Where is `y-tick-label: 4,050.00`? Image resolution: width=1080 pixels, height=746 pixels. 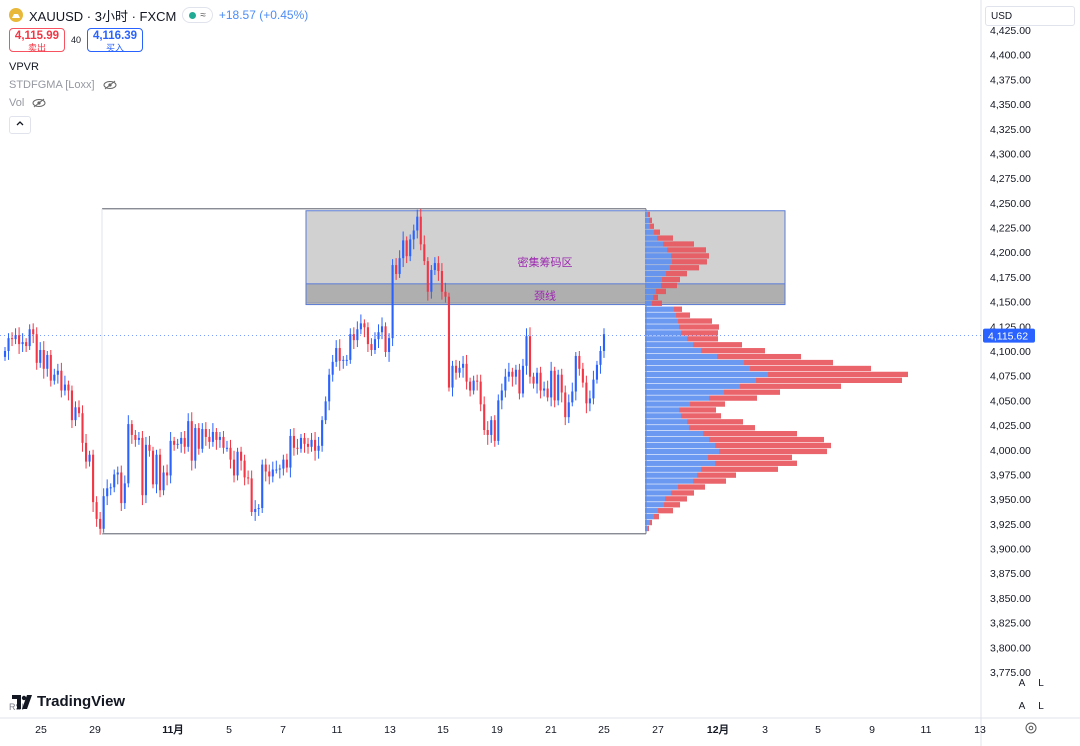 y-tick-label: 4,050.00 is located at coordinates (1010, 401).